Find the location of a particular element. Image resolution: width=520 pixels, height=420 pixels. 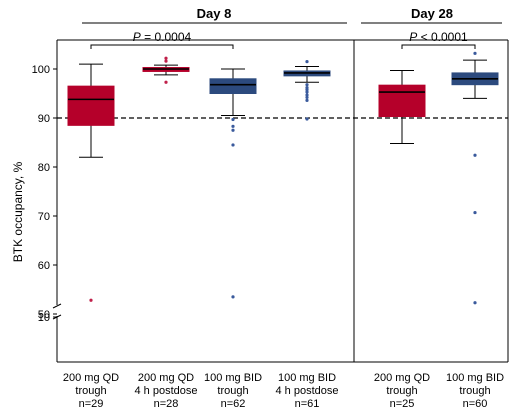

day8-p-value: P = 0.0004 is located at coordinates (162, 37).